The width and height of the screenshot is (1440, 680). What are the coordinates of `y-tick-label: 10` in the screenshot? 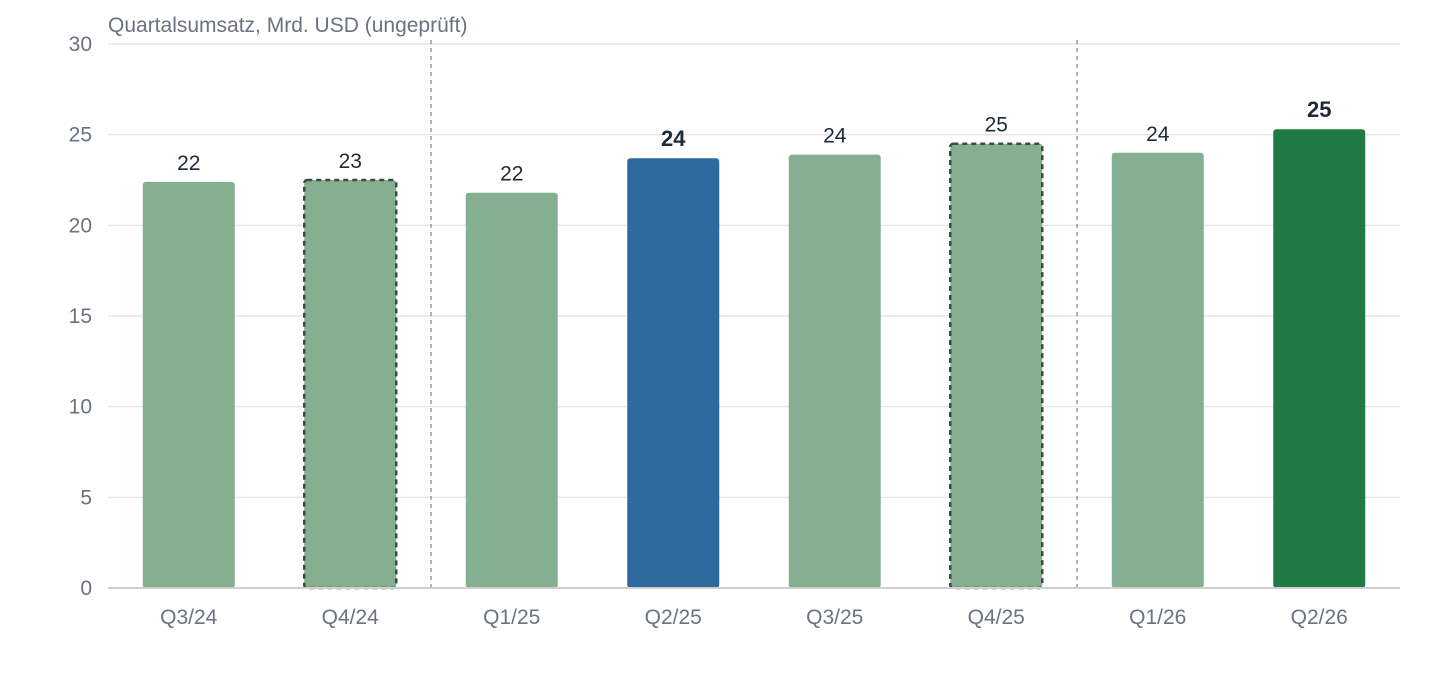 It's located at (80, 407).